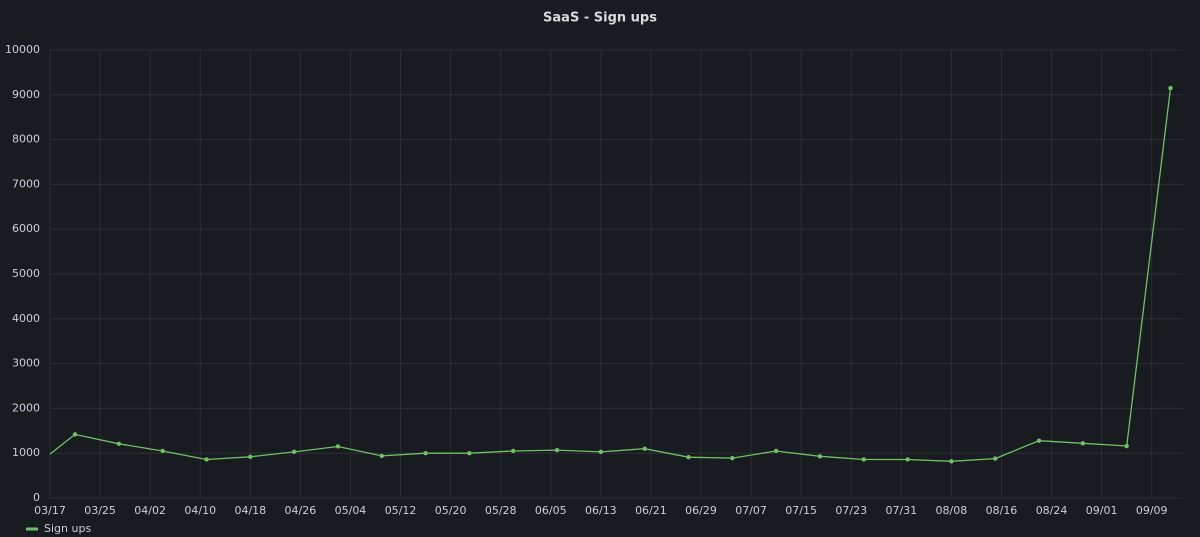  Describe the element at coordinates (1102, 510) in the screenshot. I see `x-tick-label: 09/01` at that location.